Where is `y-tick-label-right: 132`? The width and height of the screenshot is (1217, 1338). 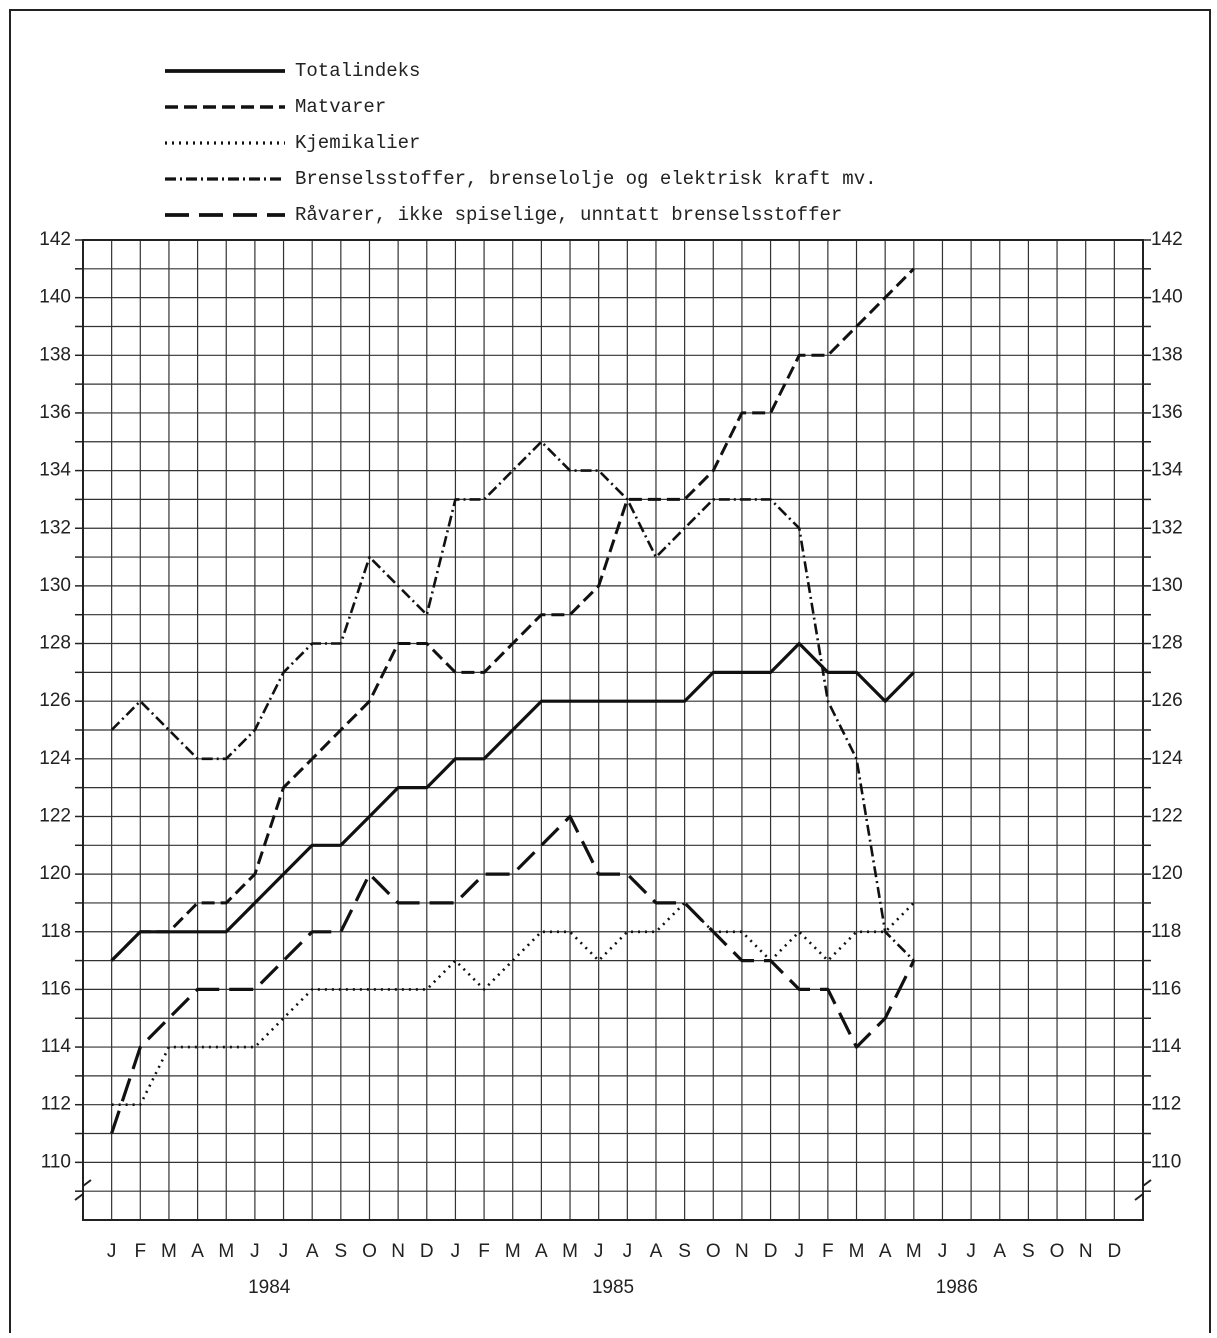 y-tick-label-right: 132 is located at coordinates (1167, 527).